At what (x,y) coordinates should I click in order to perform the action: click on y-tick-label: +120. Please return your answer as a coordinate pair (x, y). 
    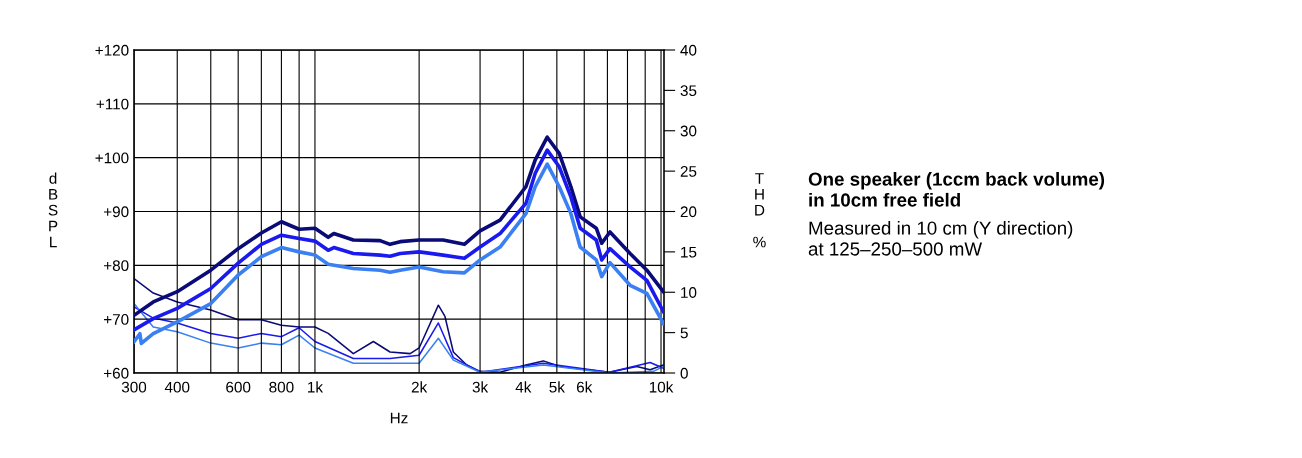
    Looking at the image, I should click on (112, 50).